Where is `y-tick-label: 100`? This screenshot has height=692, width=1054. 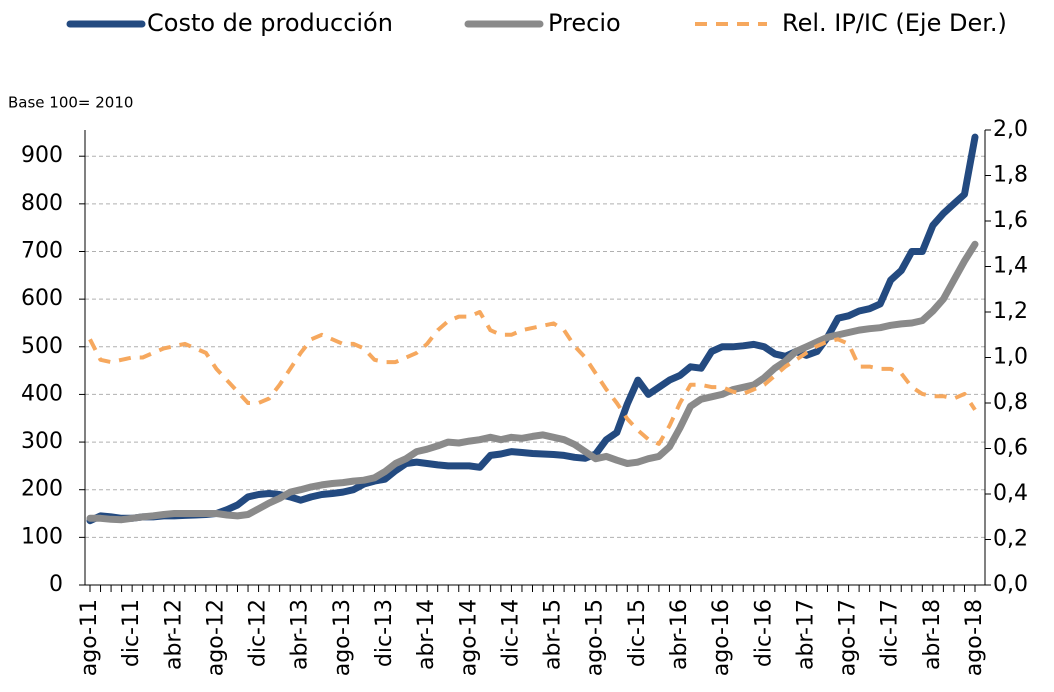
y-tick-label: 100 is located at coordinates (42, 536).